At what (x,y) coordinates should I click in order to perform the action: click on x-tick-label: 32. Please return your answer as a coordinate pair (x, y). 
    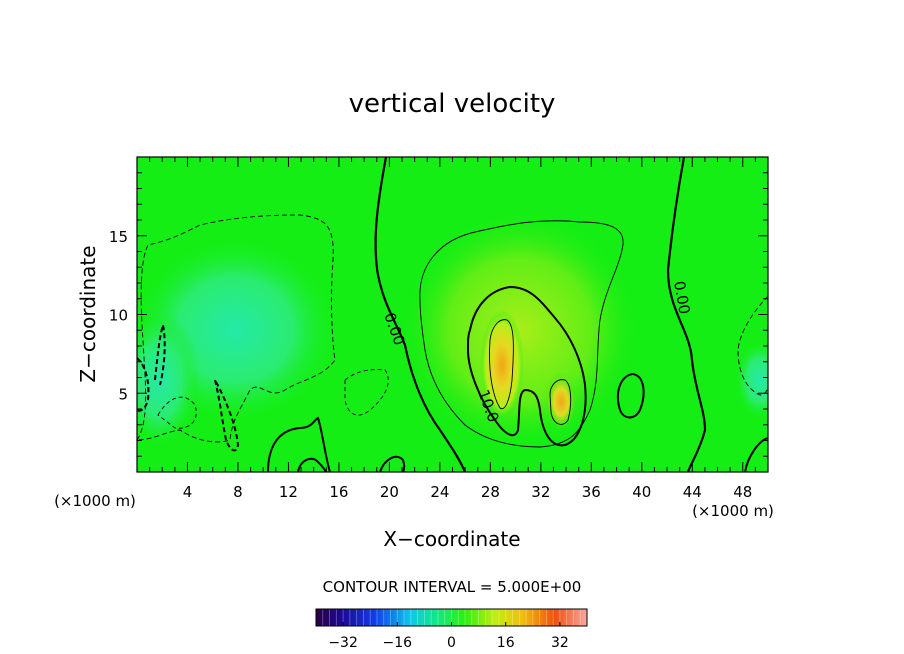
    Looking at the image, I should click on (540, 492).